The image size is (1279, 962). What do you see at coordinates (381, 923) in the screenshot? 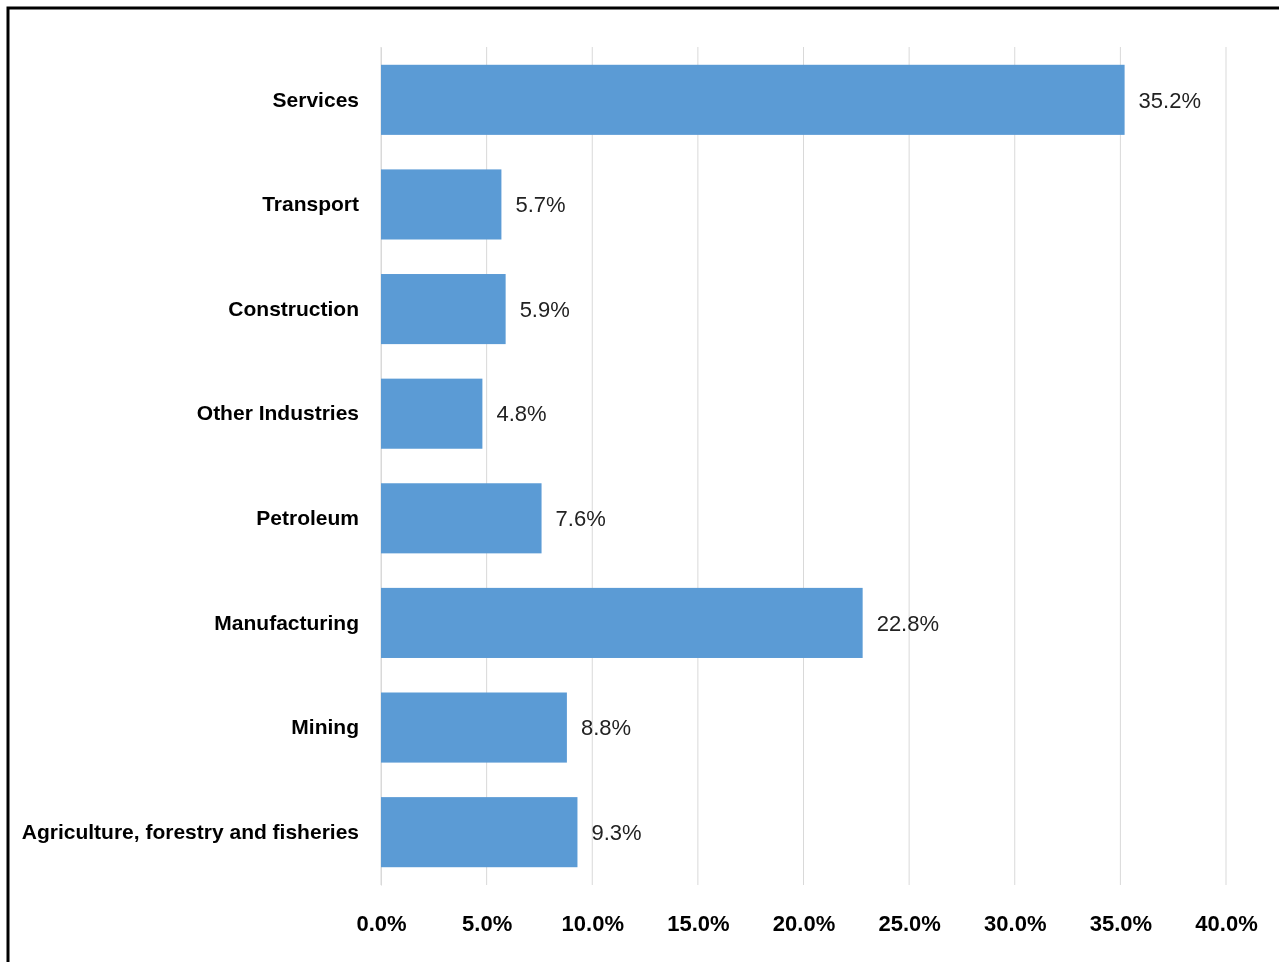
I see `x-tick-label: 0.0%` at bounding box center [381, 923].